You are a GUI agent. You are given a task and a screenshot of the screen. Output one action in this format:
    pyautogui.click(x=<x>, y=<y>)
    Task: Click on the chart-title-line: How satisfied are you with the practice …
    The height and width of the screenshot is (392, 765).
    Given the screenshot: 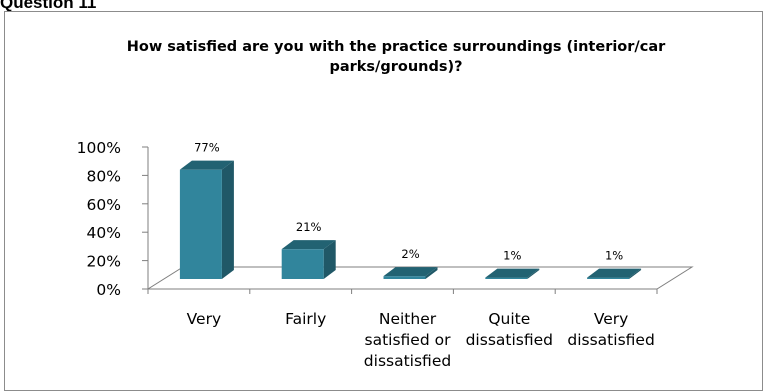 What is the action you would take?
    pyautogui.click(x=396, y=47)
    